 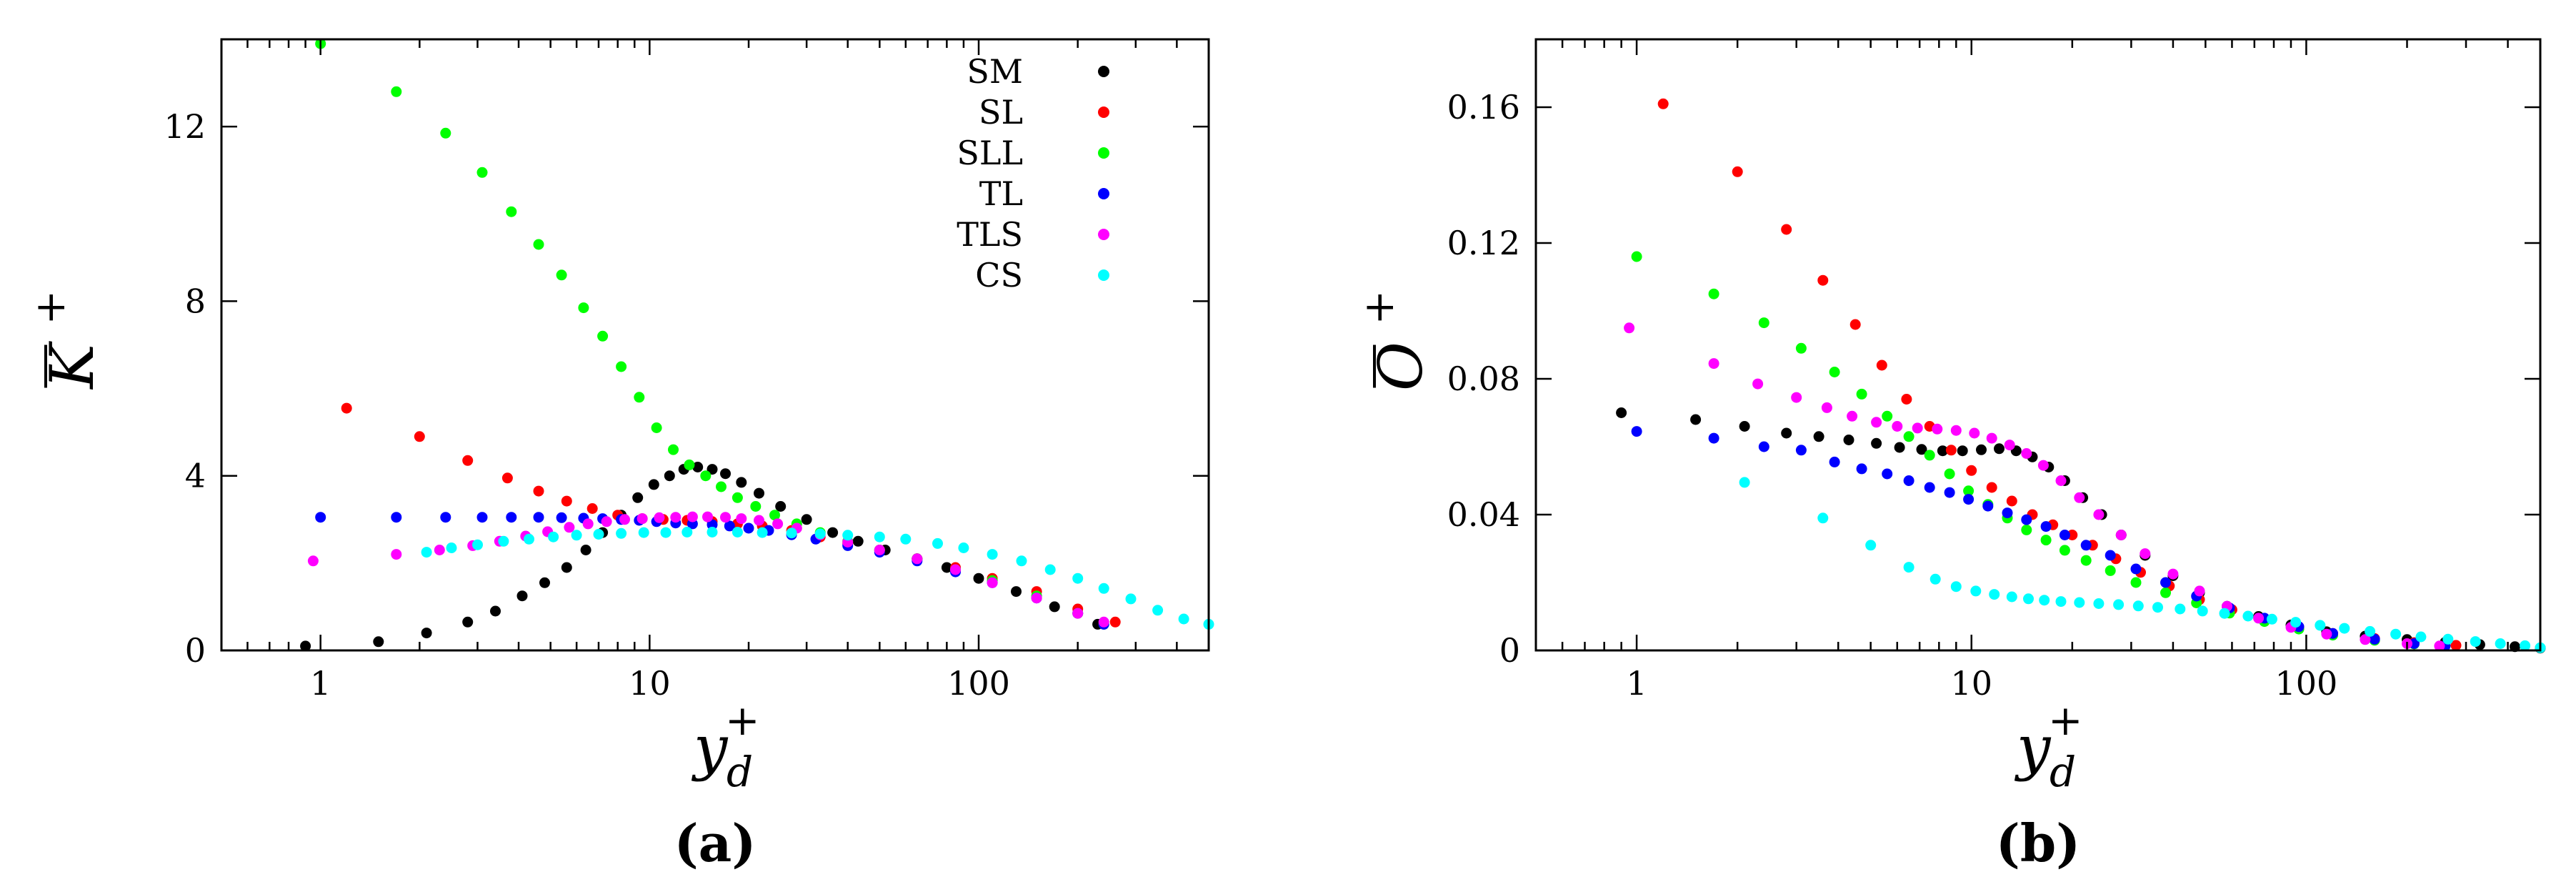 I want to click on x-tick-label: 1, so click(x=320, y=684).